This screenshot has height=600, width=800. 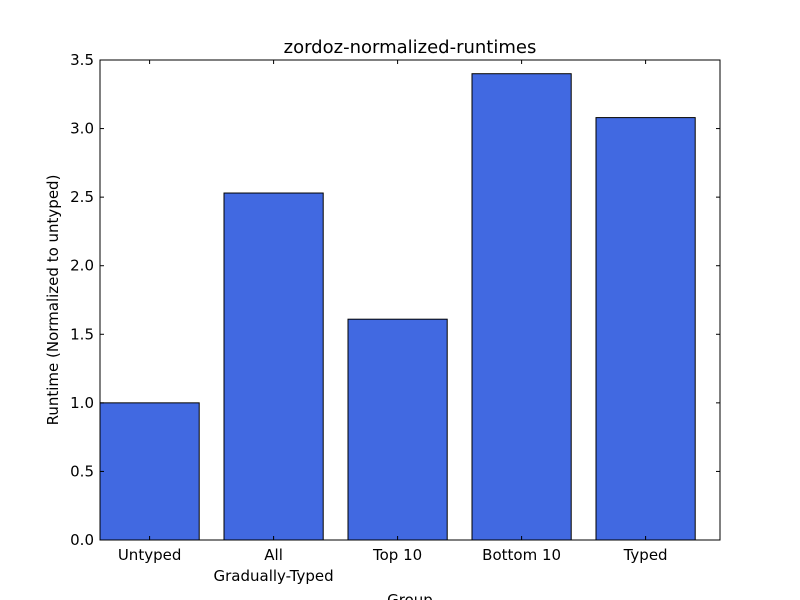 What do you see at coordinates (82, 129) in the screenshot?
I see `y-tick-label: 3.0` at bounding box center [82, 129].